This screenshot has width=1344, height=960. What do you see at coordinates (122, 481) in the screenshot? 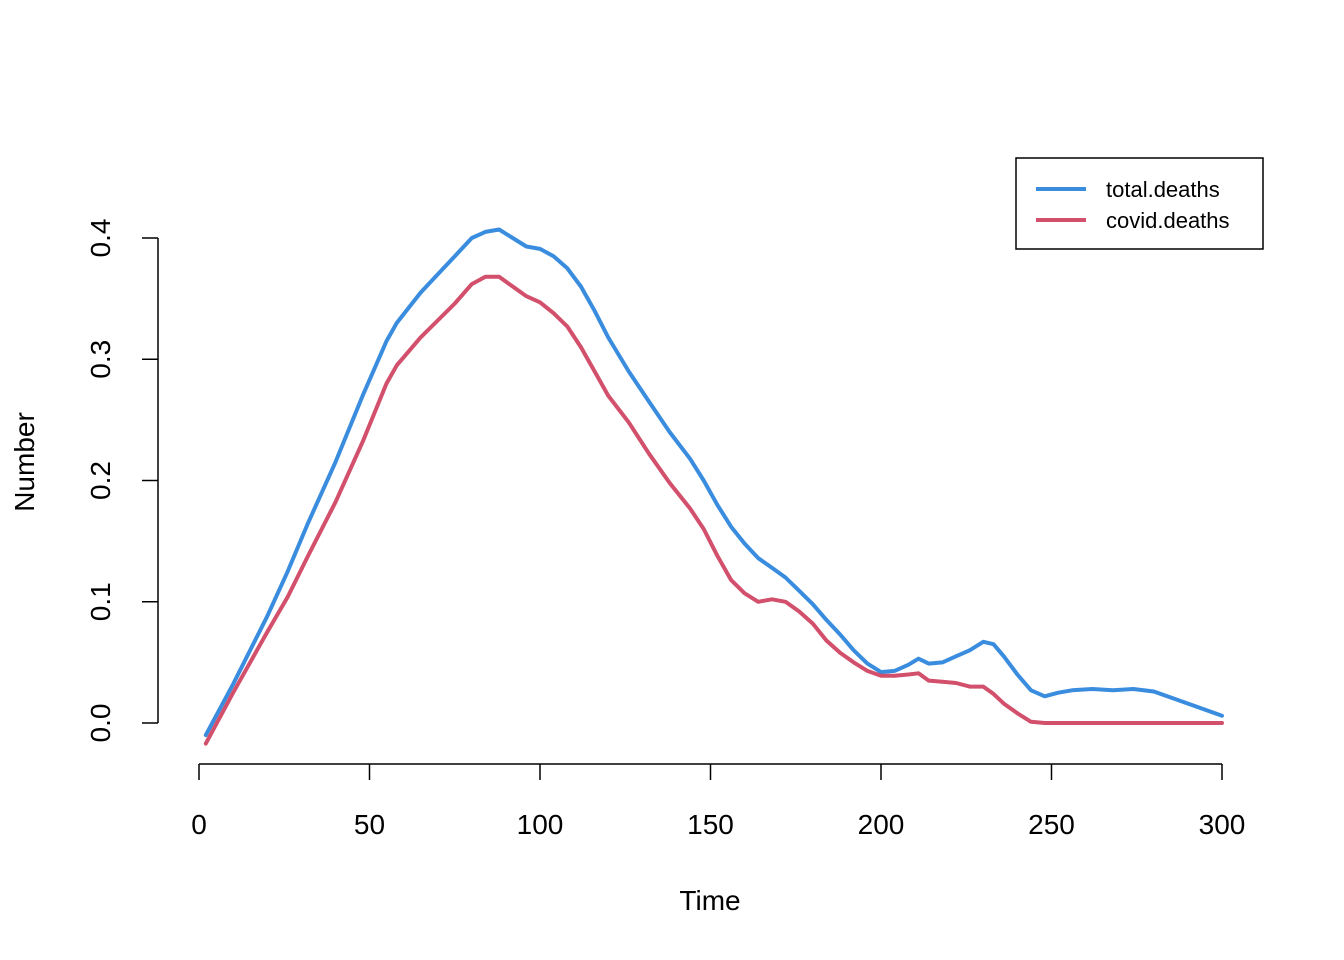
I see `y-axis: 0.0 0.1 0.2 0.3 0.4` at bounding box center [122, 481].